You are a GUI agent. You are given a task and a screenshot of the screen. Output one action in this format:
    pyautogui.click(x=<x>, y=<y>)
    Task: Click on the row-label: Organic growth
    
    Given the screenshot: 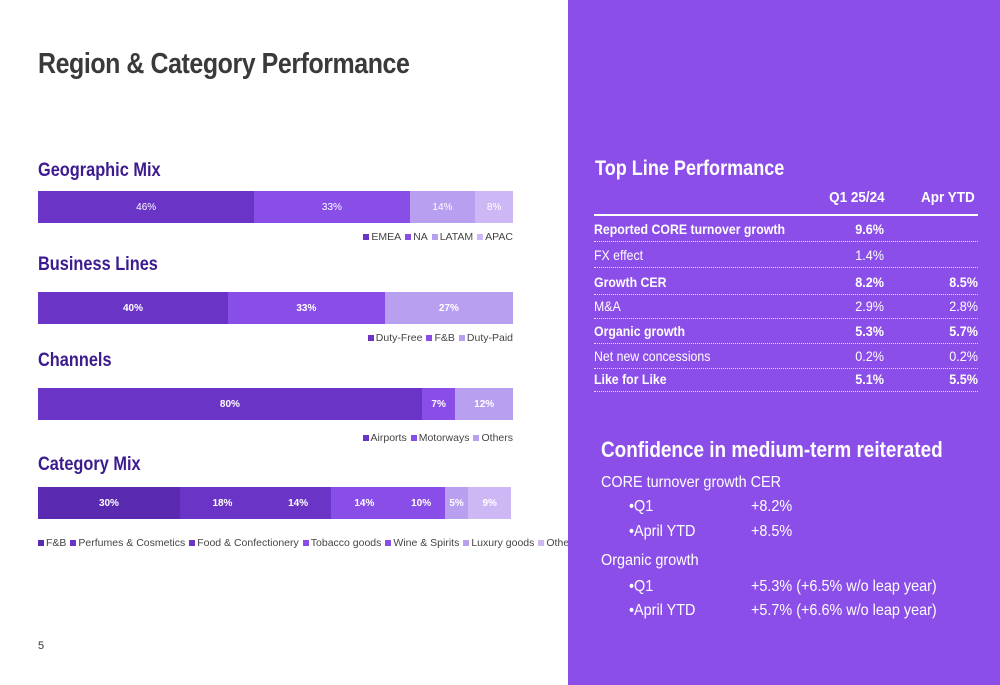 What is the action you would take?
    pyautogui.click(x=640, y=331)
    